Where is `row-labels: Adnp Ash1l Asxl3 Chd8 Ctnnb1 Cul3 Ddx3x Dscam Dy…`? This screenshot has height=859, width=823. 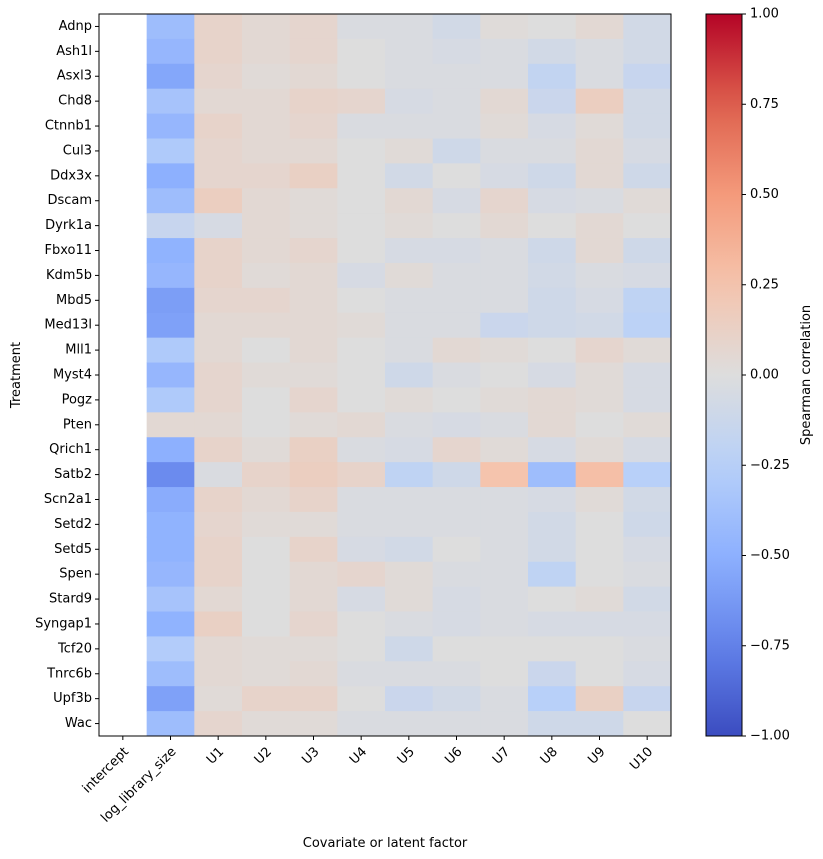 row-labels: Adnp Ash1l Asxl3 Chd8 Ctnnb1 Cul3 Ddx3x Dscam Dy… is located at coordinates (67, 375).